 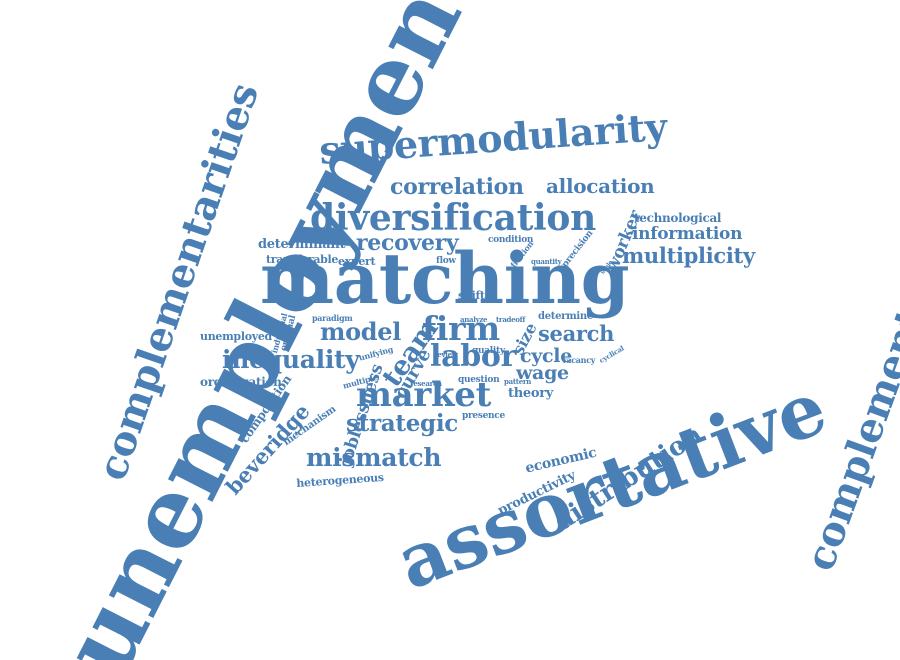 What do you see at coordinates (446, 261) in the screenshot?
I see `word-flow: flow` at bounding box center [446, 261].